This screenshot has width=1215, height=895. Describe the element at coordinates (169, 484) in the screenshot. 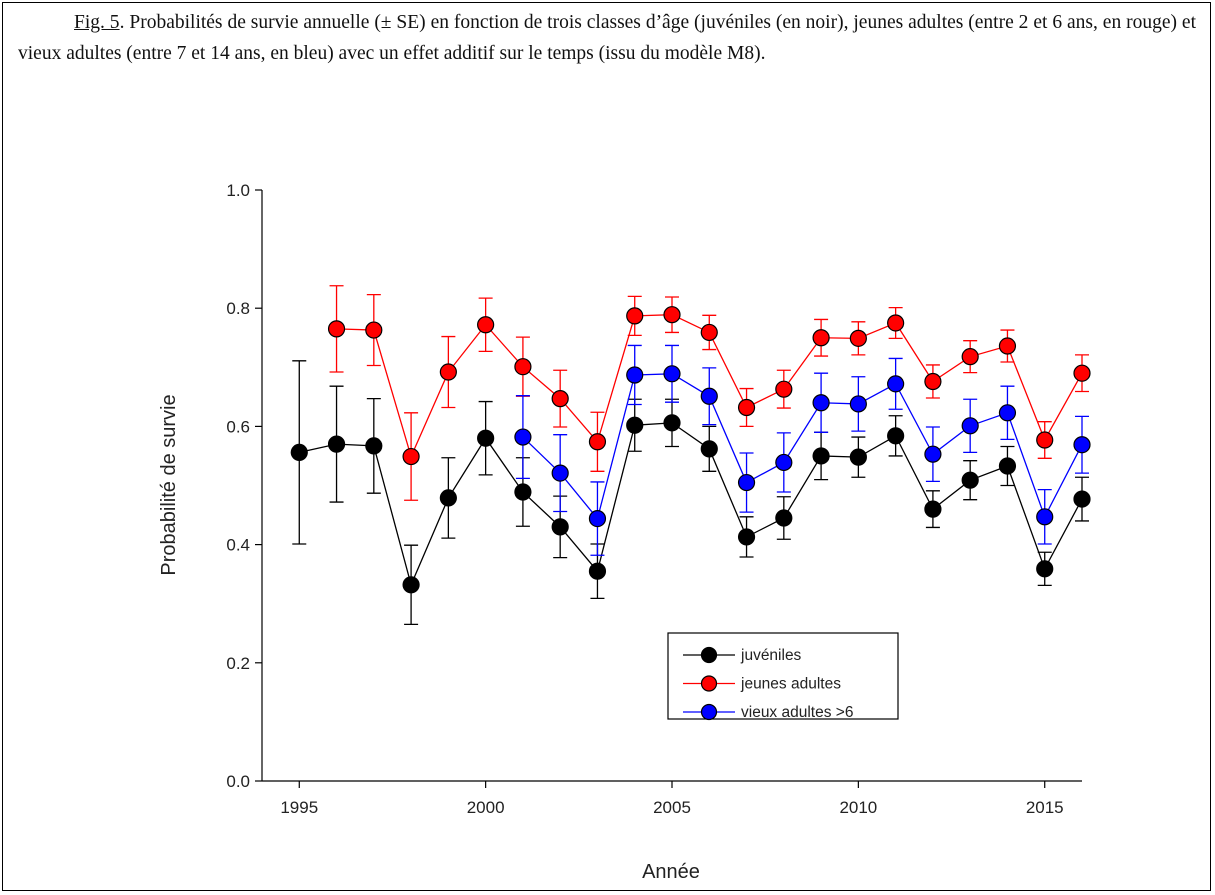

I see `y-axis-title: Probabilité de survie` at that location.